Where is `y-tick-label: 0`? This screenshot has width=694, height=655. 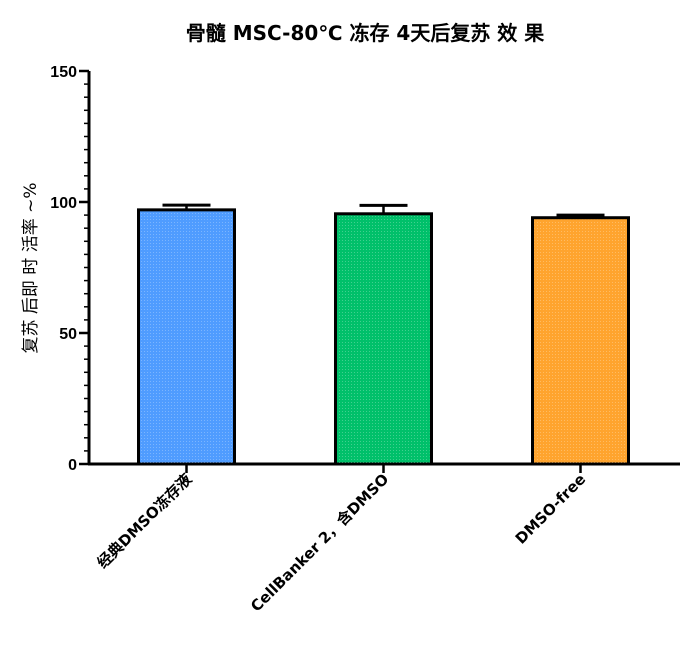 y-tick-label: 0 is located at coordinates (72, 465).